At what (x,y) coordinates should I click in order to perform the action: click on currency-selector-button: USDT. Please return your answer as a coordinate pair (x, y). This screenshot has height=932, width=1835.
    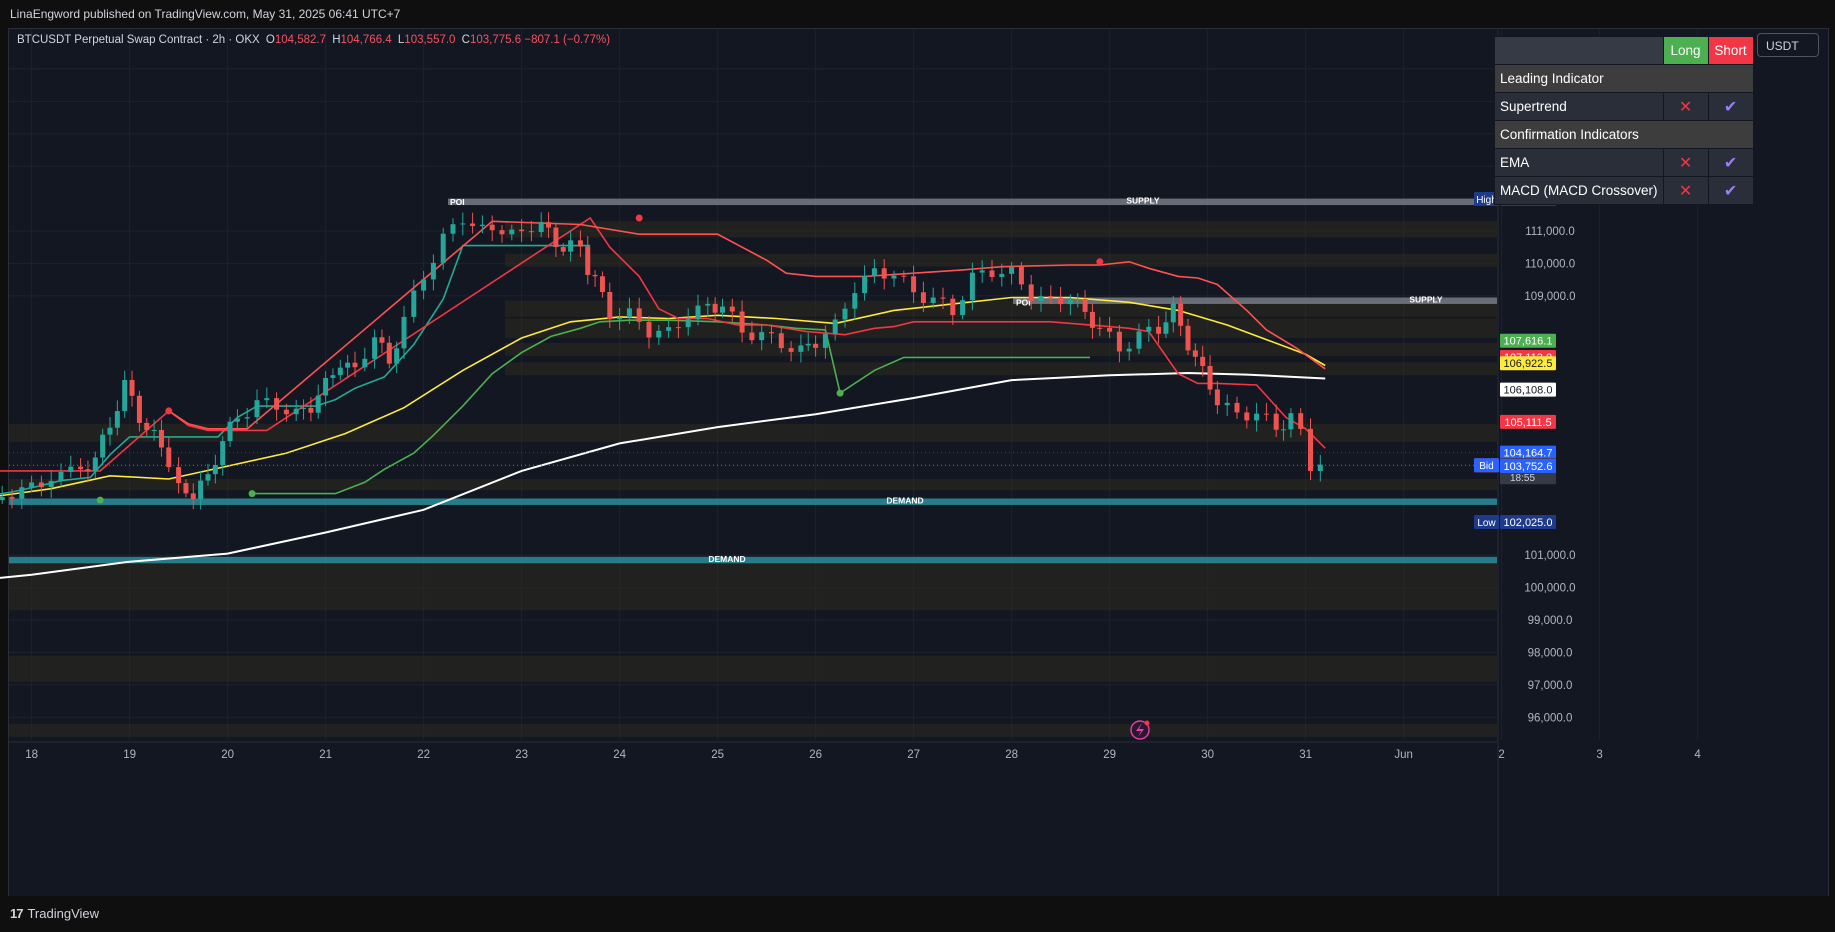
    Looking at the image, I should click on (1788, 45).